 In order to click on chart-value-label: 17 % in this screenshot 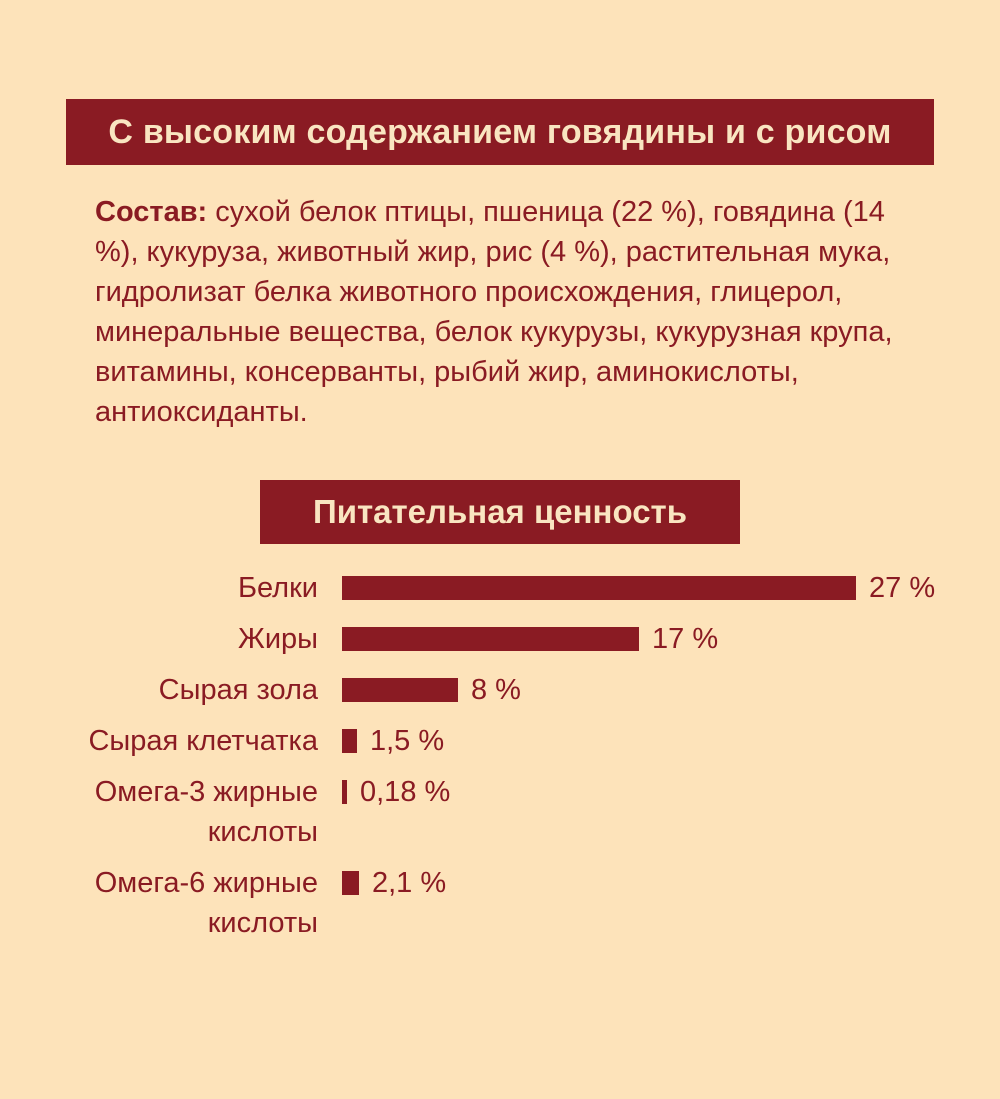, I will do `click(685, 639)`.